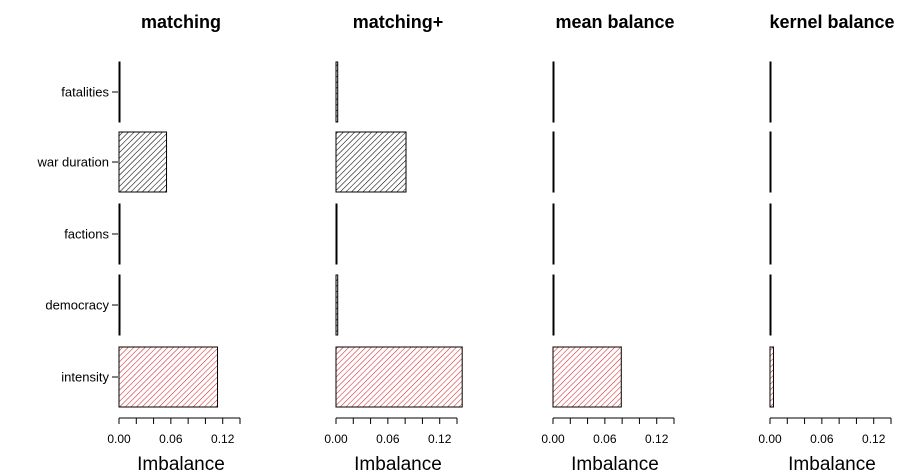 The width and height of the screenshot is (917, 474). What do you see at coordinates (607, 243) in the screenshot?
I see `panel: mean balance 0.00 0.06 0.12 Imbalance` at bounding box center [607, 243].